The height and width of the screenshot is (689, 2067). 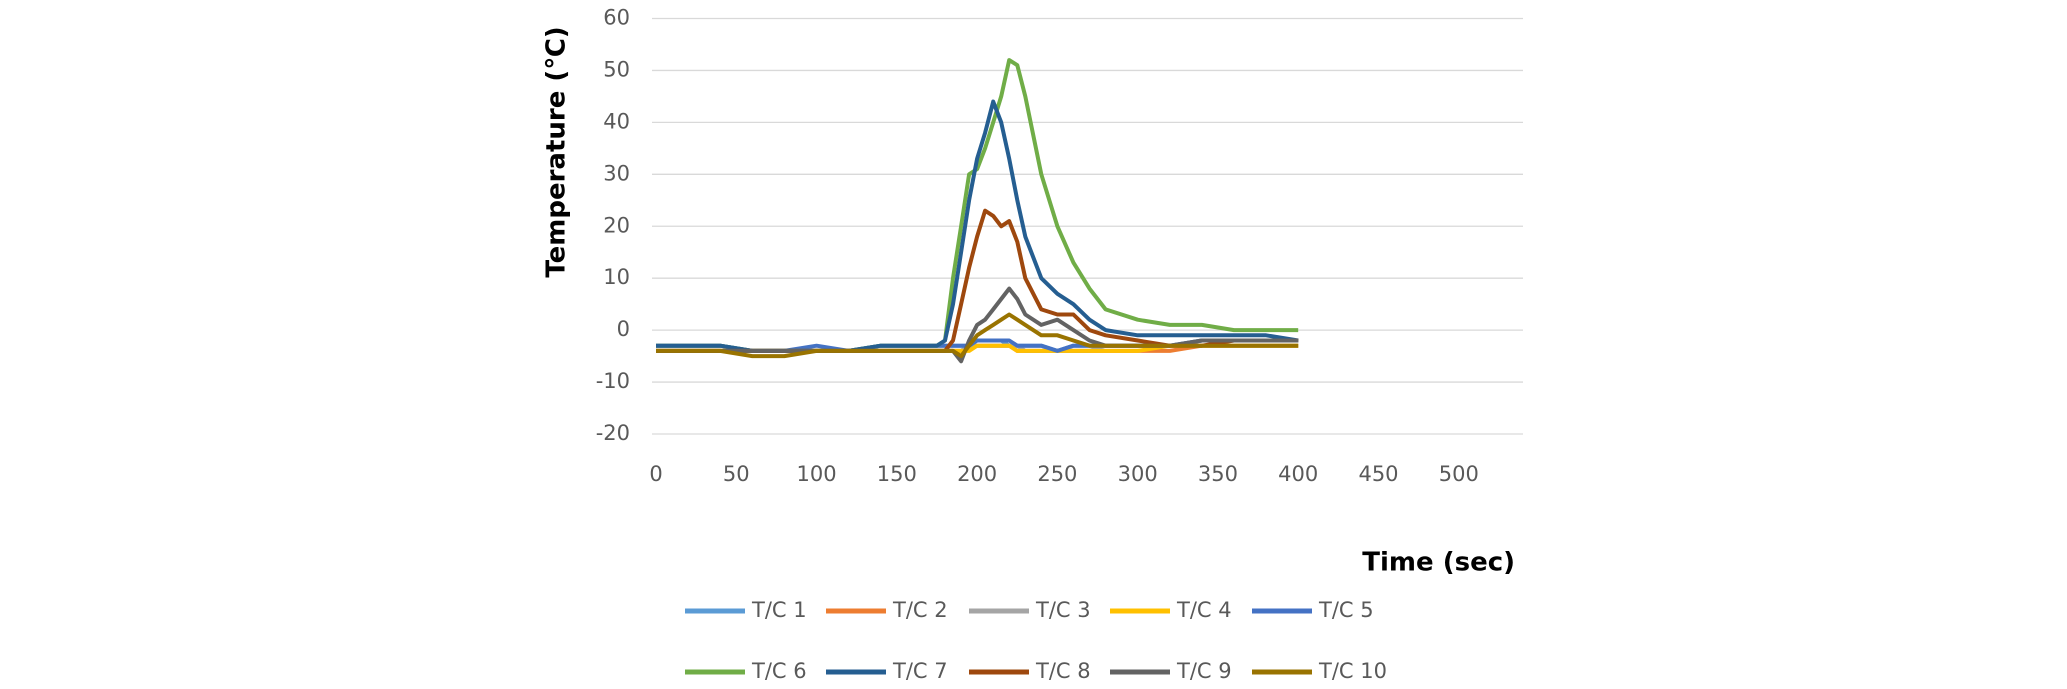 What do you see at coordinates (736, 474) in the screenshot?
I see `x-tick-label: 50` at bounding box center [736, 474].